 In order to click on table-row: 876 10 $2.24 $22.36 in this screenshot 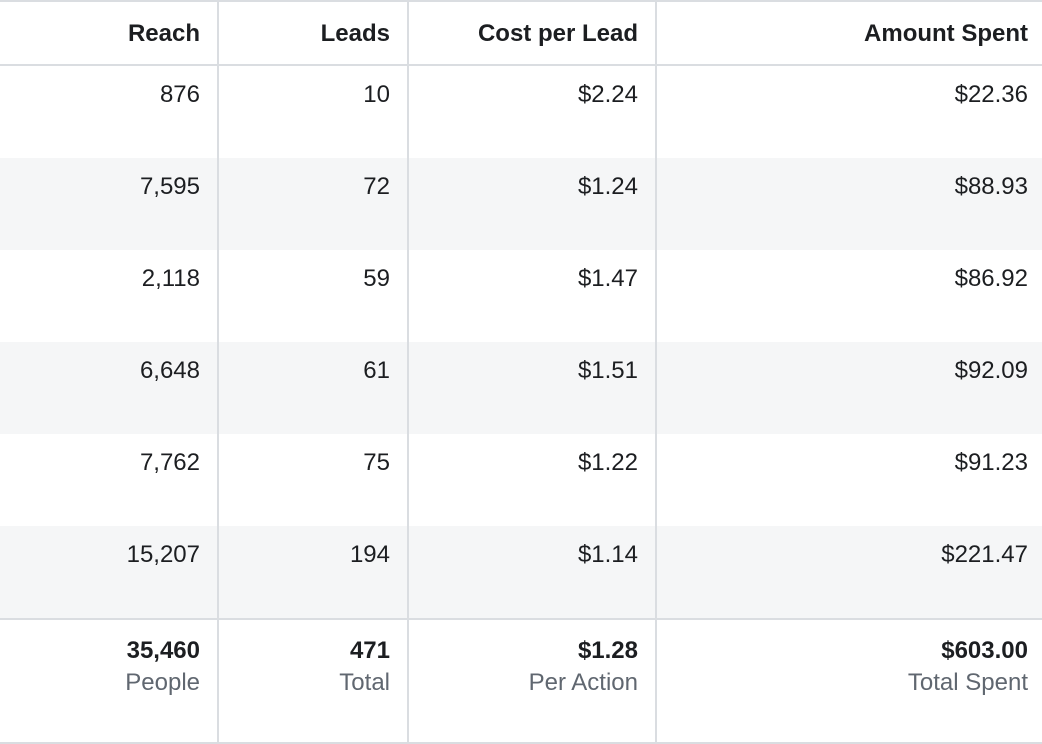, I will do `click(521, 112)`.